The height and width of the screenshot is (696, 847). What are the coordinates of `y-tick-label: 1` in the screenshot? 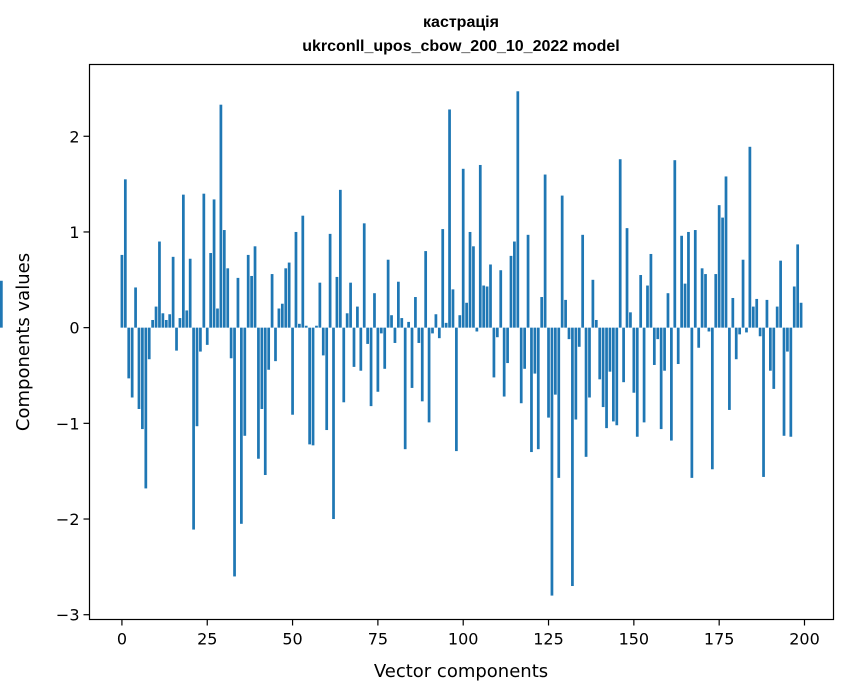 It's located at (74, 232).